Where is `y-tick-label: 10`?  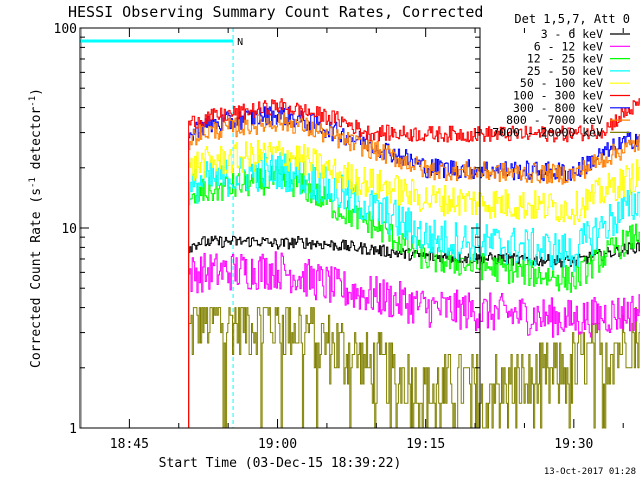
y-tick-label: 10 is located at coordinates (69, 229).